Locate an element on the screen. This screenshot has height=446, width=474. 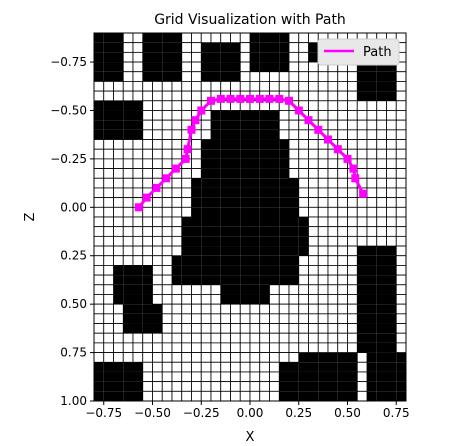
chart-title: Grid Visualization with Path is located at coordinates (250, 20).